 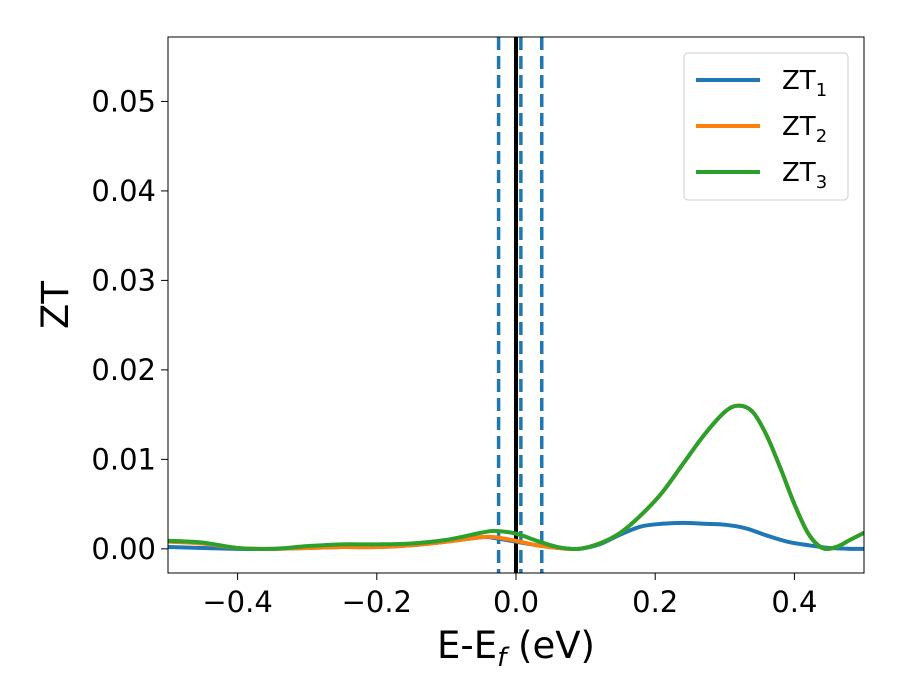 What do you see at coordinates (804, 83) in the screenshot?
I see `legend-label-zt1: ZT1` at bounding box center [804, 83].